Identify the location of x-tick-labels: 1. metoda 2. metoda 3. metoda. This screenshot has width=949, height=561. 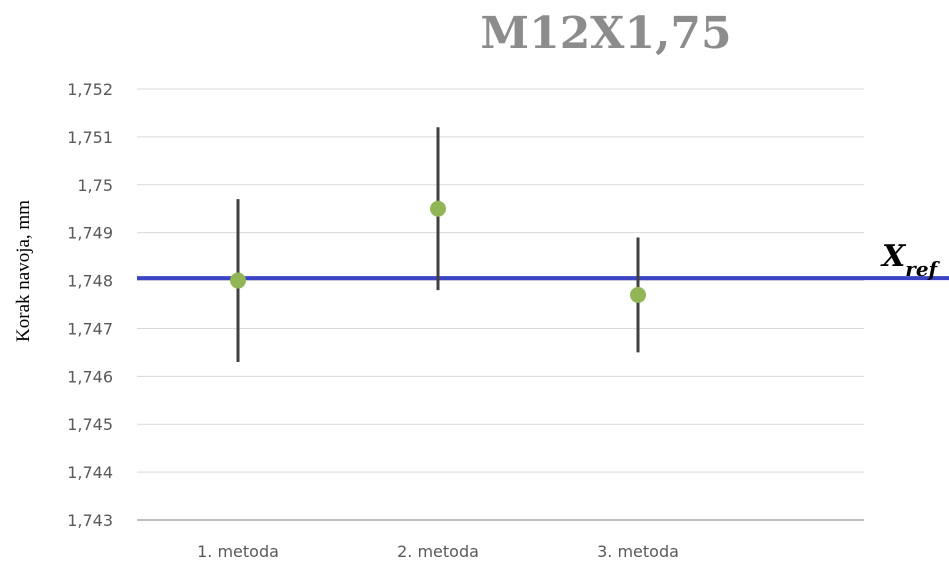
(438, 551).